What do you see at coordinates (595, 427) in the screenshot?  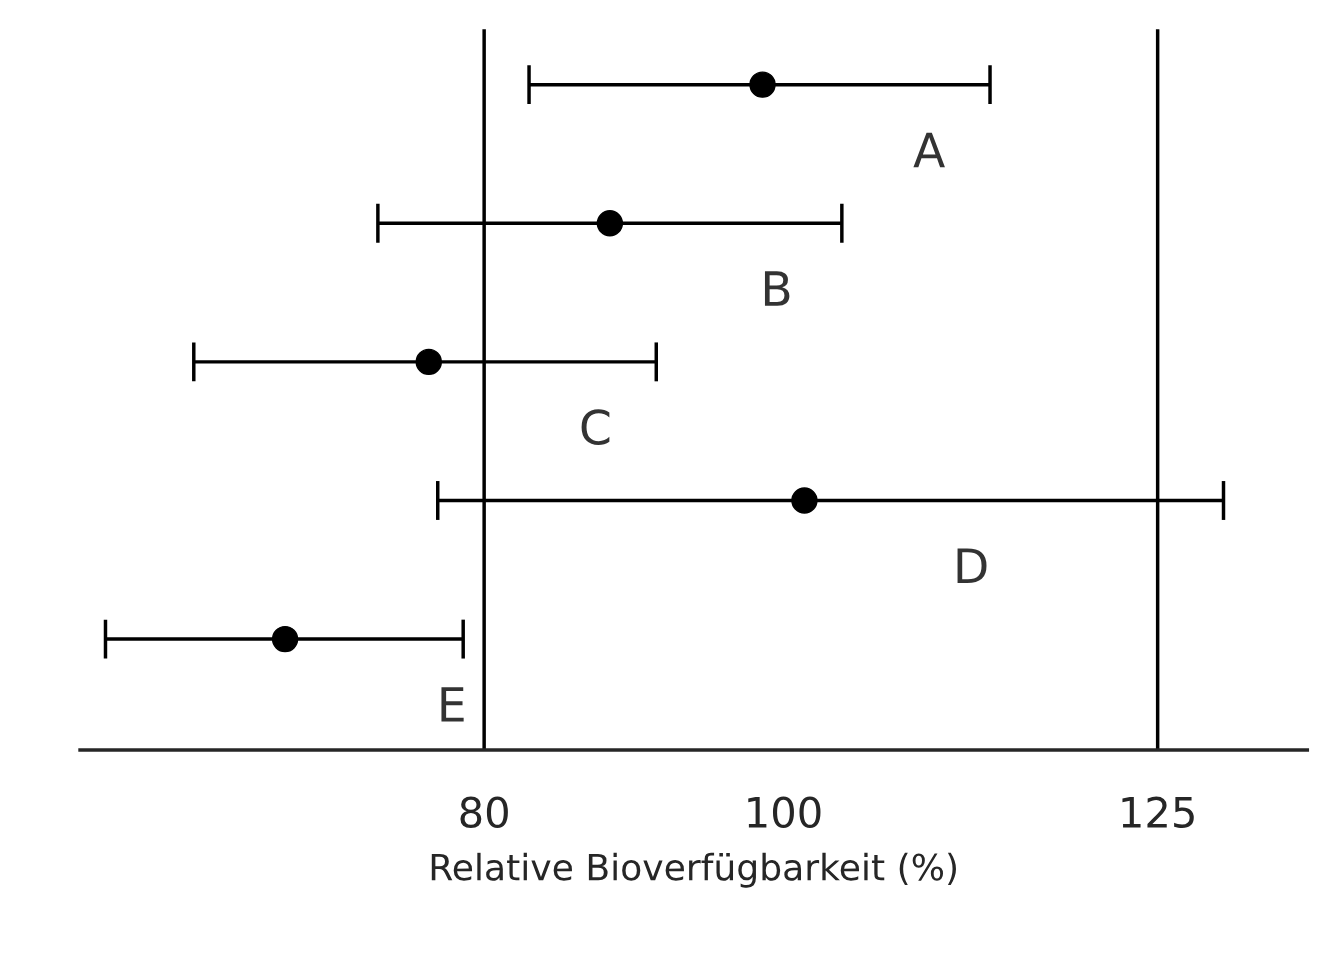 I see `y-tick-label: C` at bounding box center [595, 427].